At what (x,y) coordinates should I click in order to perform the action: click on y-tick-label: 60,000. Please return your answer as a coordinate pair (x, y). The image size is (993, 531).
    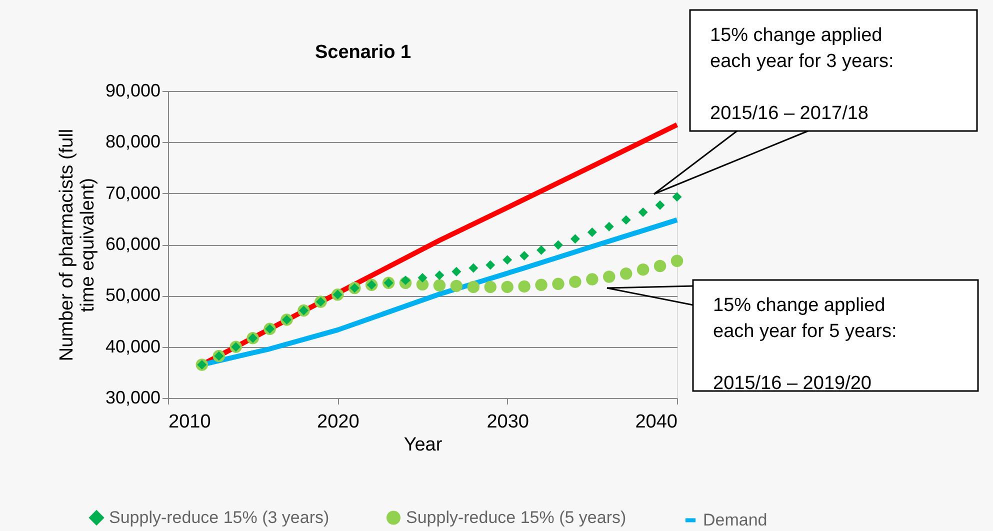
    Looking at the image, I should click on (132, 244).